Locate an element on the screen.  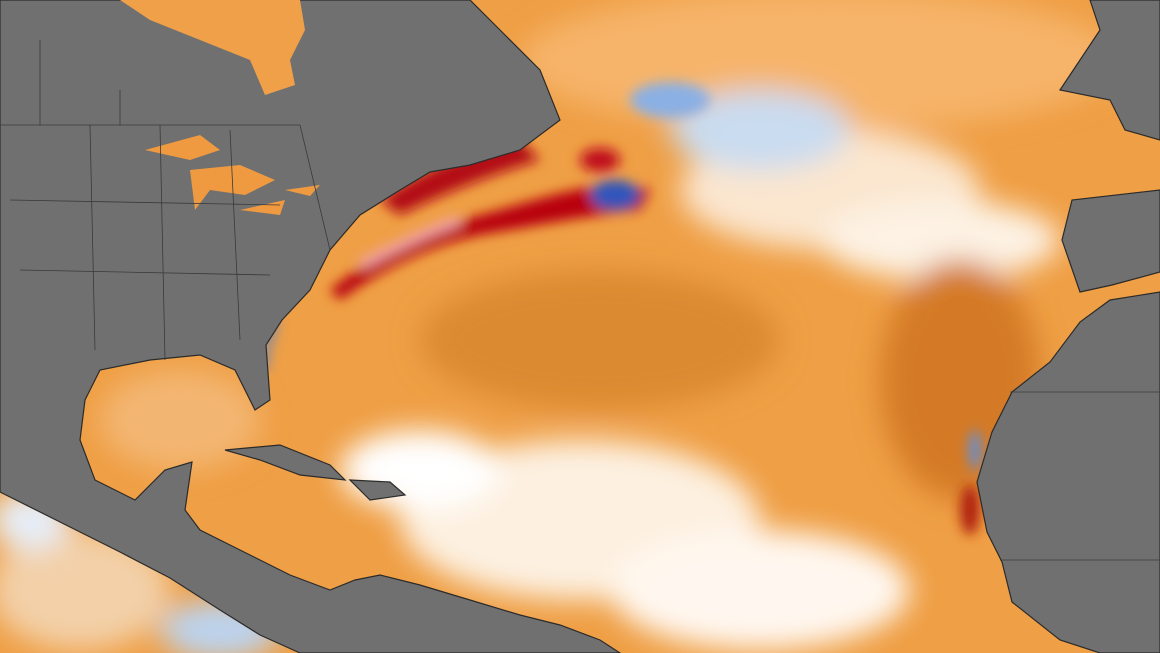
hispaniola is located at coordinates (377, 490).